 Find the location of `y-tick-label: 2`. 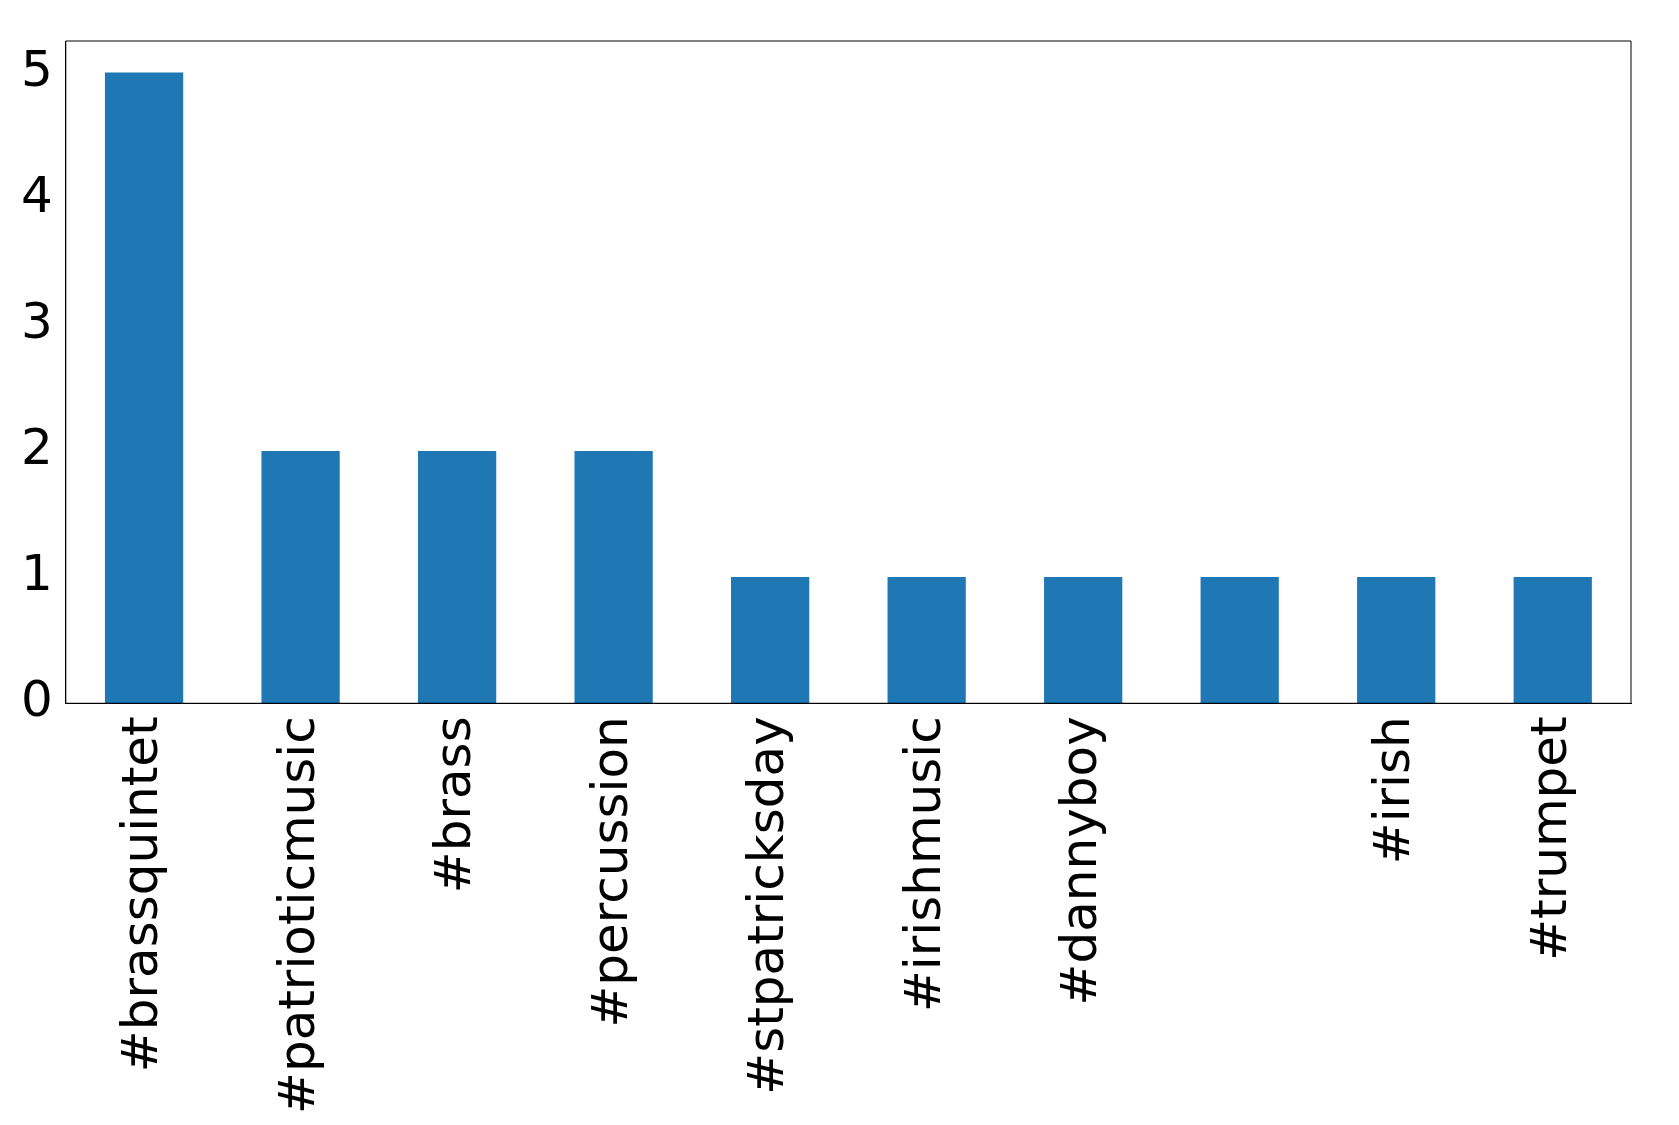

y-tick-label: 2 is located at coordinates (37, 446).